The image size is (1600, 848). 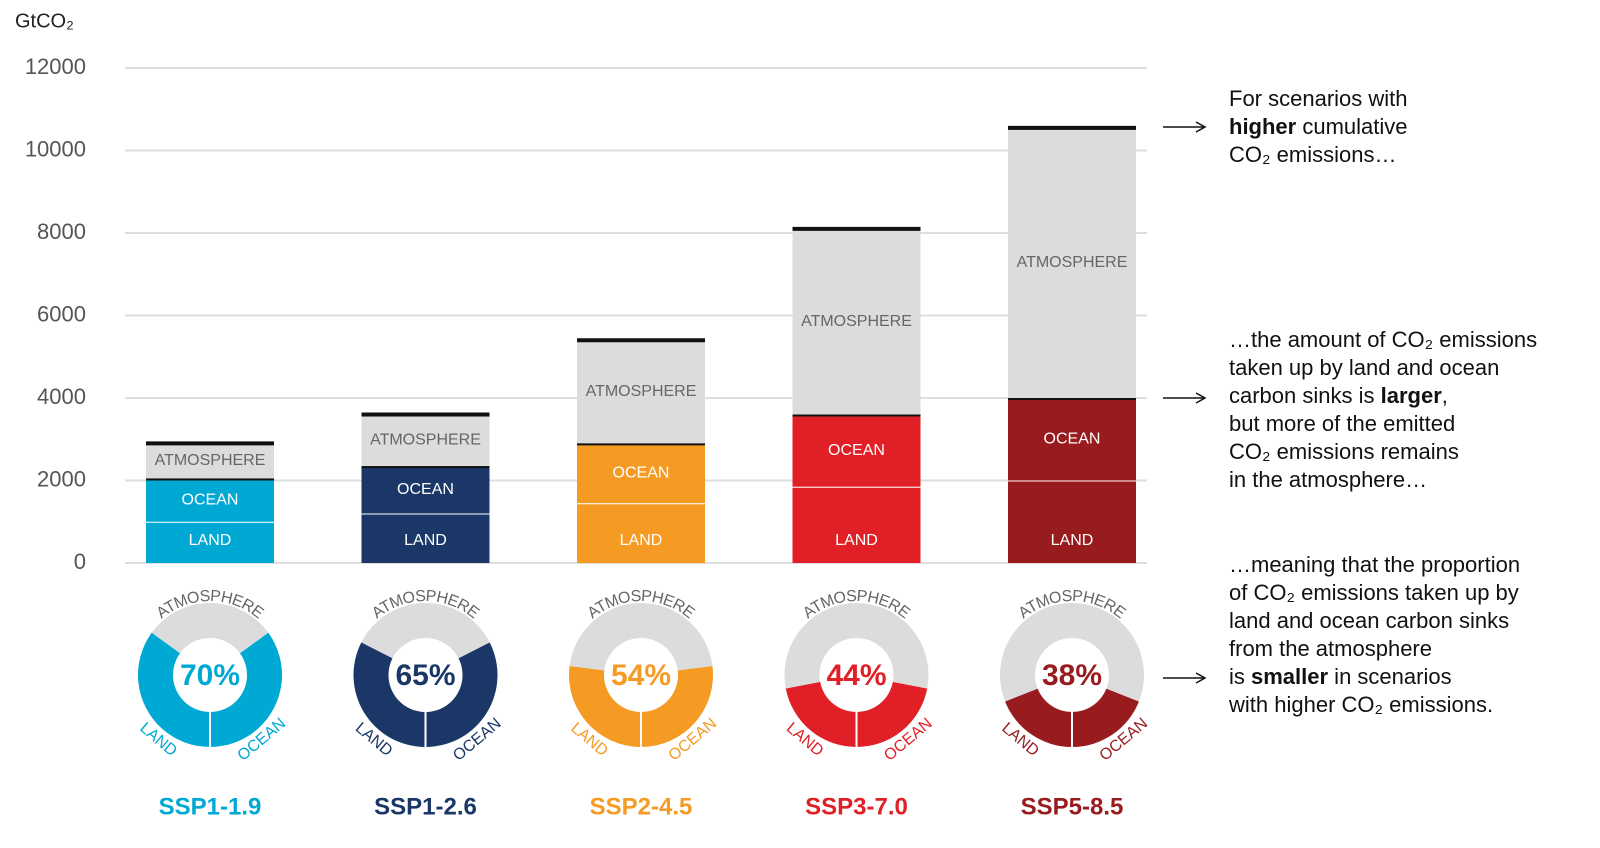 What do you see at coordinates (1360, 704) in the screenshot?
I see `annotation-line: with higher CO₂ emissions.` at bounding box center [1360, 704].